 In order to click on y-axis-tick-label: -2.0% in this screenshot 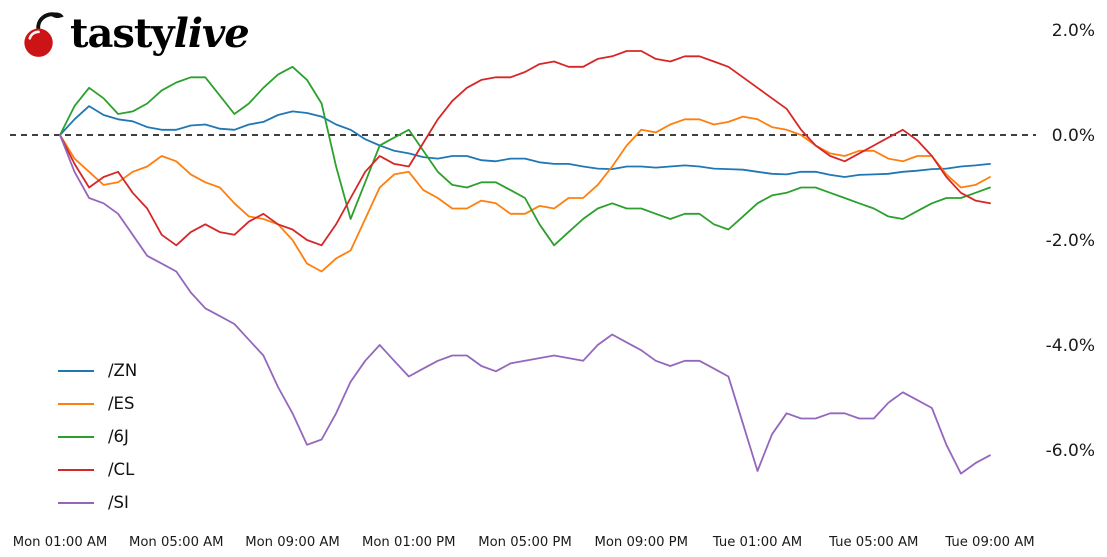, I will do `click(1070, 241)`.